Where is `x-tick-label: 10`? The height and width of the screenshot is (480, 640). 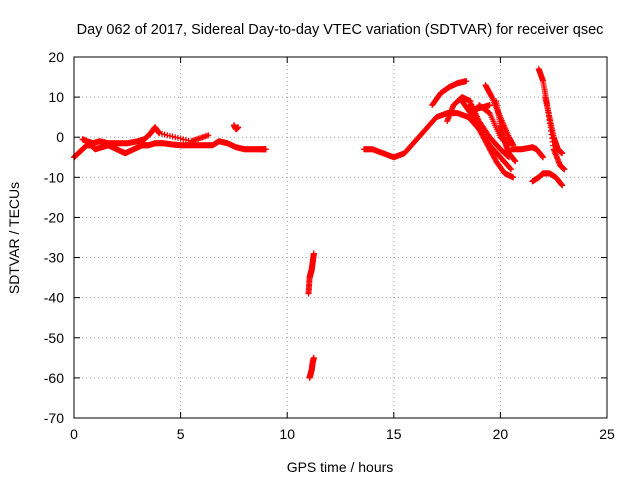
x-tick-label: 10 is located at coordinates (287, 434).